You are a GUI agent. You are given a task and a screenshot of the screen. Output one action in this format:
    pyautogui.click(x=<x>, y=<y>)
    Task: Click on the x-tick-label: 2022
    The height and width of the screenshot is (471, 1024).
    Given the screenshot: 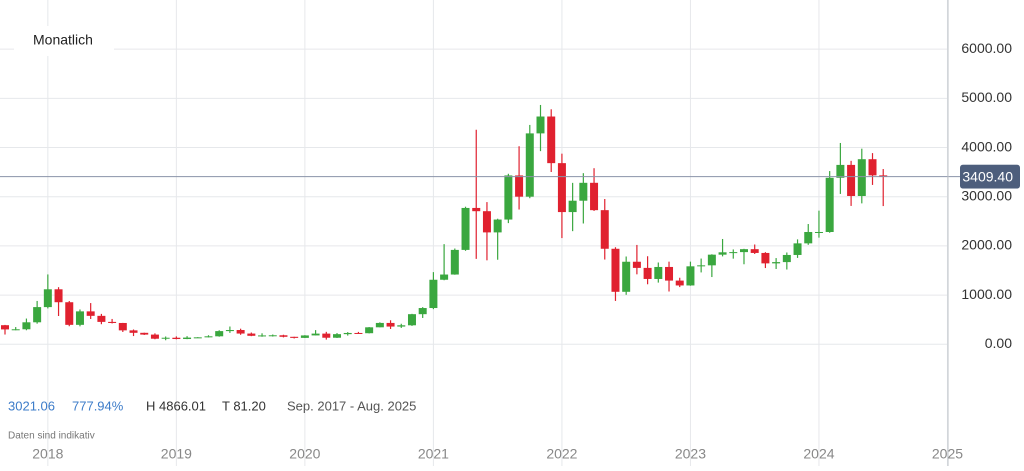 What is the action you would take?
    pyautogui.click(x=561, y=454)
    